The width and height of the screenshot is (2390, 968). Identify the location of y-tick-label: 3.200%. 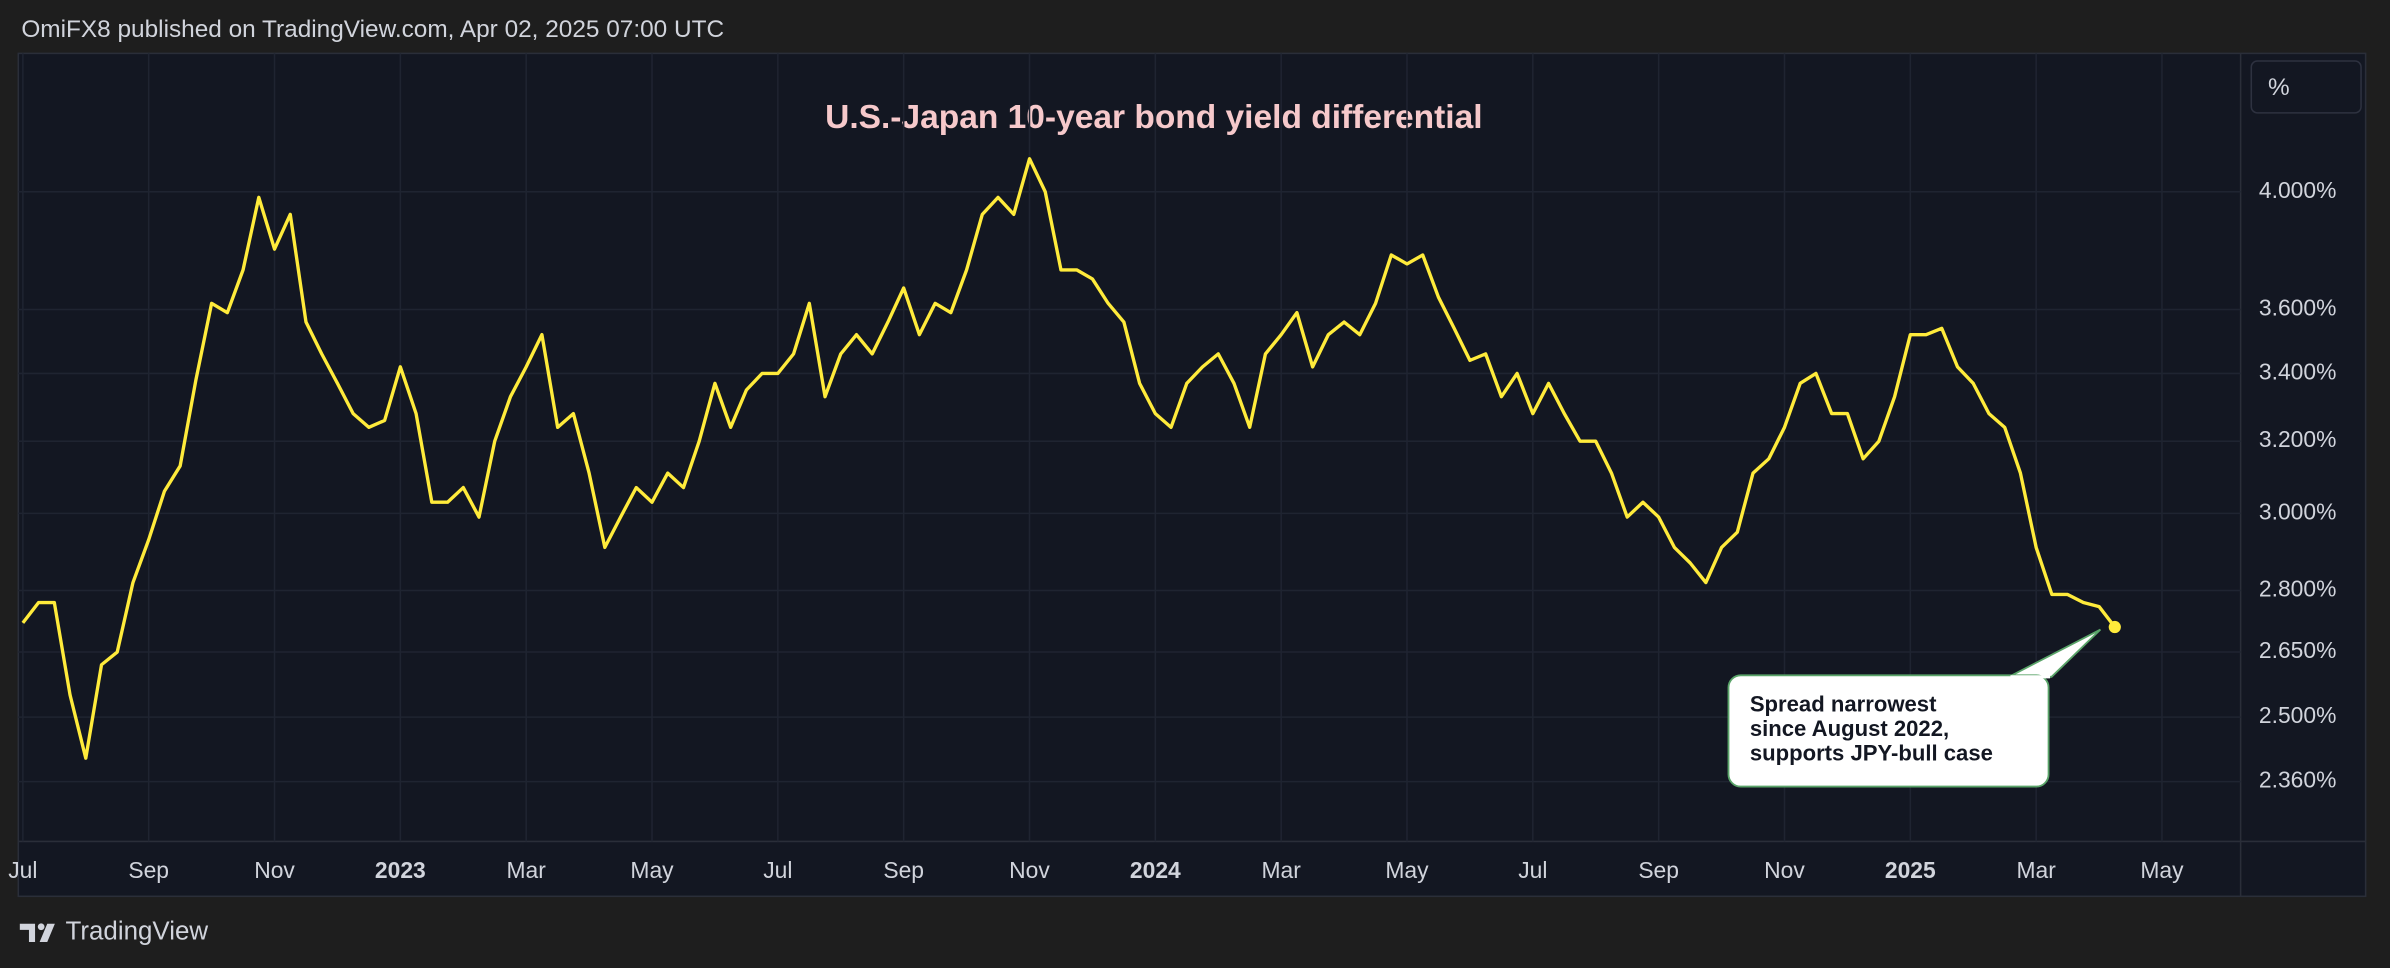
(2298, 439).